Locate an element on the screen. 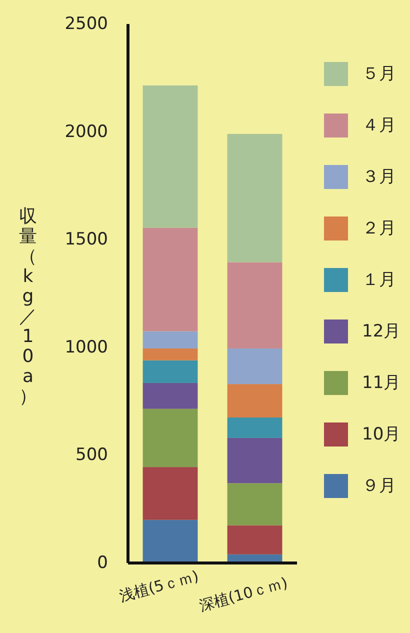  legend-label: ３月 is located at coordinates (379, 177).